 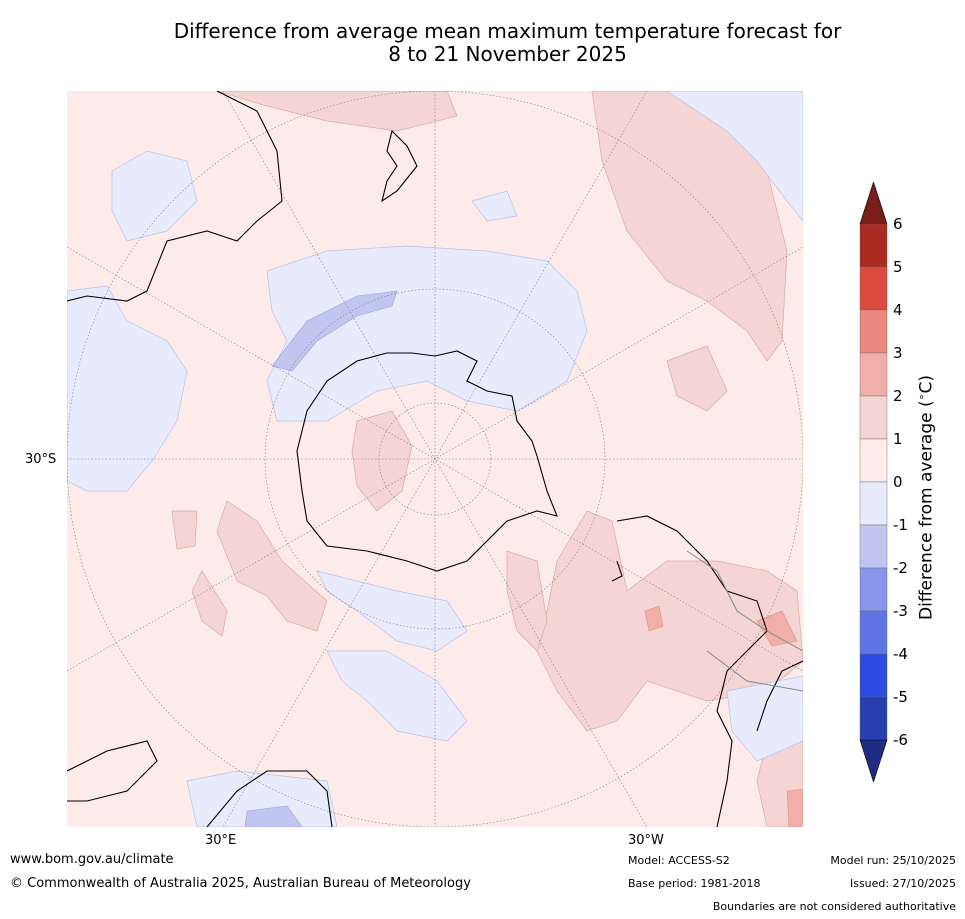 What do you see at coordinates (900, 568) in the screenshot?
I see `colorbar-tick-label: -2` at bounding box center [900, 568].